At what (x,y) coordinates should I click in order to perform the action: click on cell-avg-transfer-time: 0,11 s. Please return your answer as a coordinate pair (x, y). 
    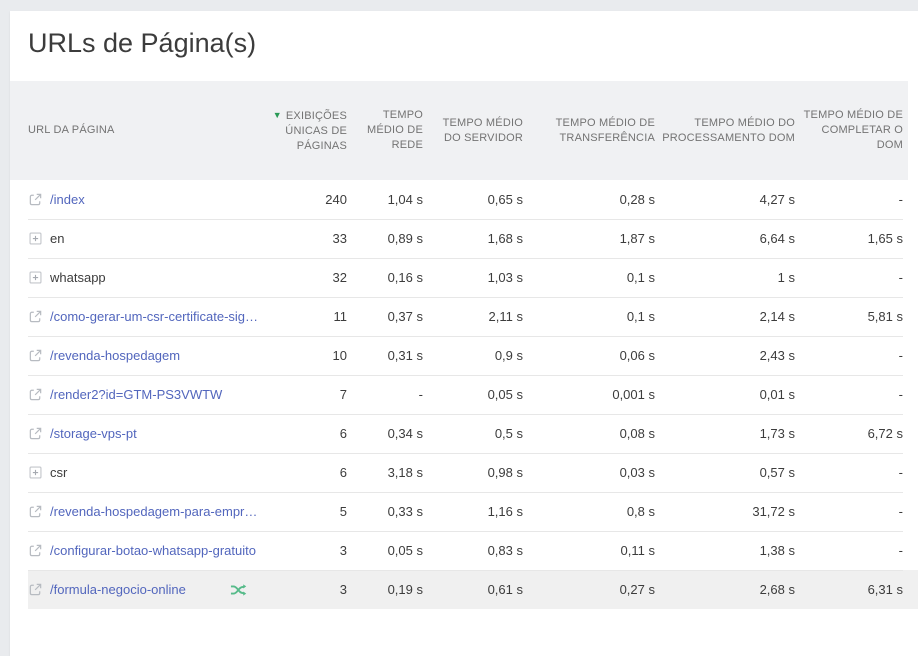
    Looking at the image, I should click on (589, 550).